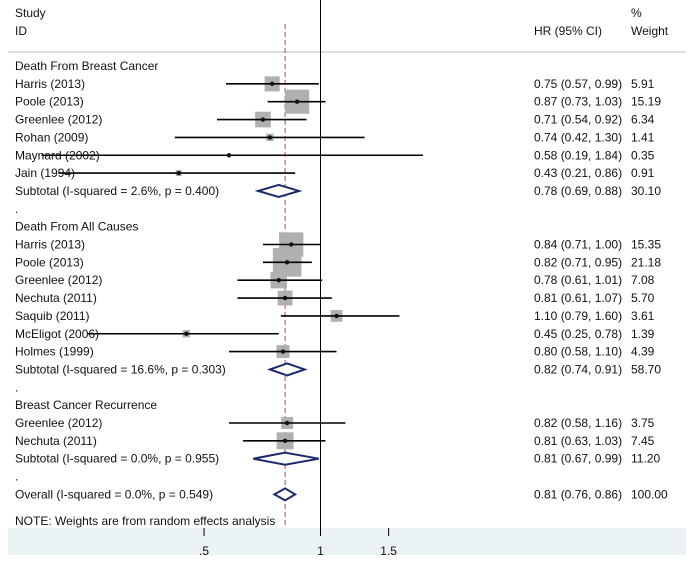 The height and width of the screenshot is (563, 691). What do you see at coordinates (320, 551) in the screenshot?
I see `x-tick-label: 1` at bounding box center [320, 551].